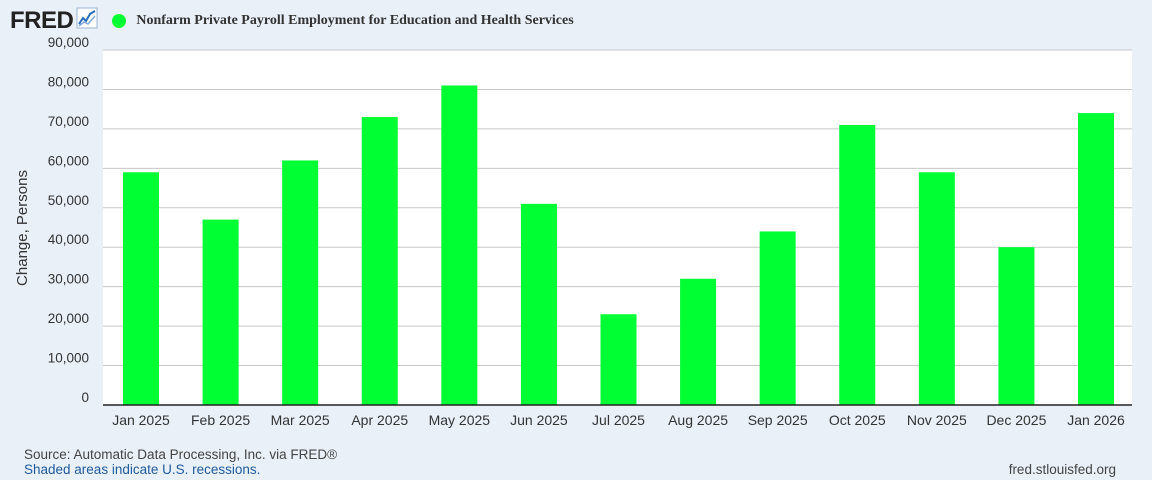 This screenshot has width=1152, height=480. I want to click on y-tick-label: 80,000, so click(68, 81).